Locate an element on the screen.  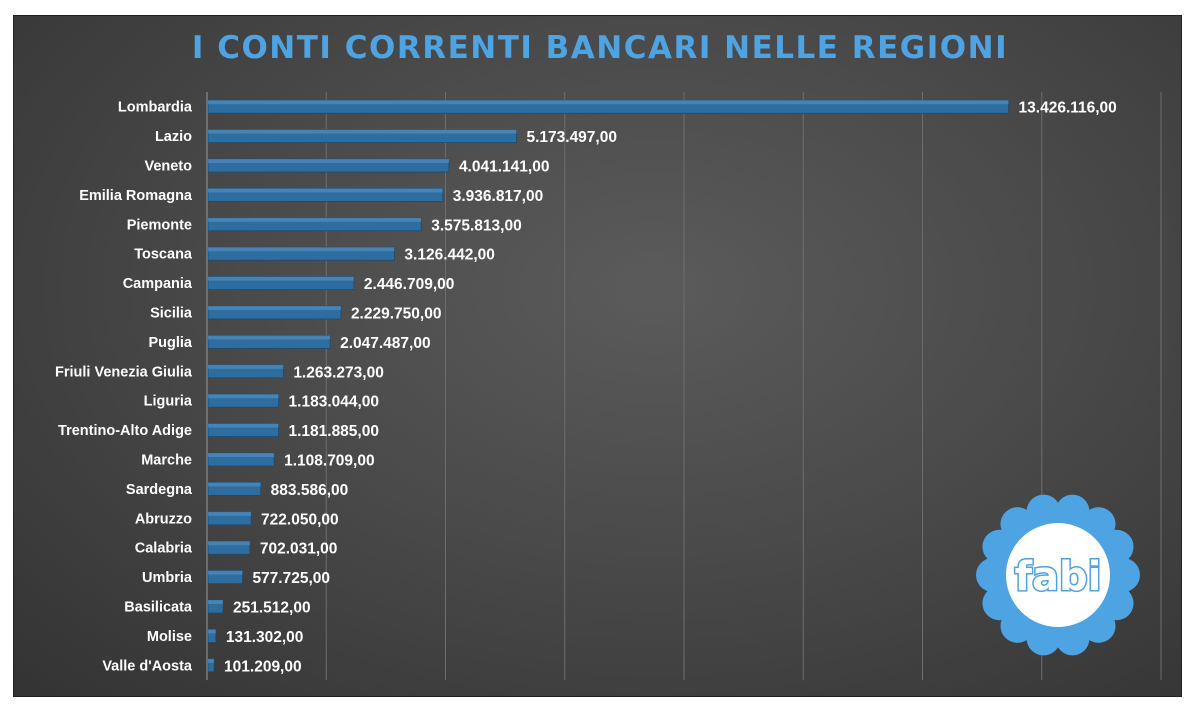
category-label: Veneto is located at coordinates (168, 167).